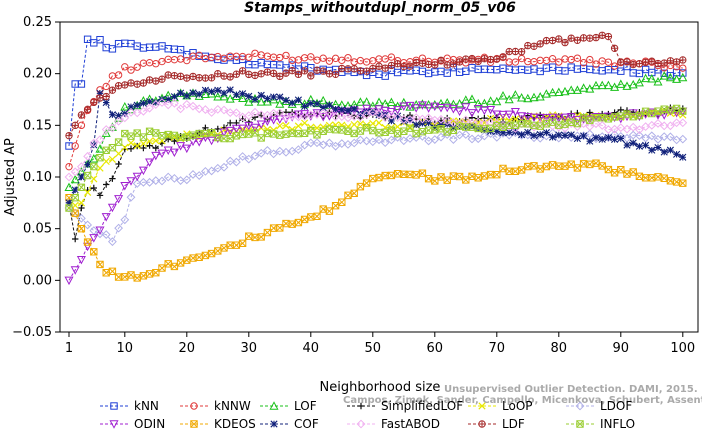  I want to click on legend-item-simplifiedlof: SimplifiedLOF, so click(405, 406).